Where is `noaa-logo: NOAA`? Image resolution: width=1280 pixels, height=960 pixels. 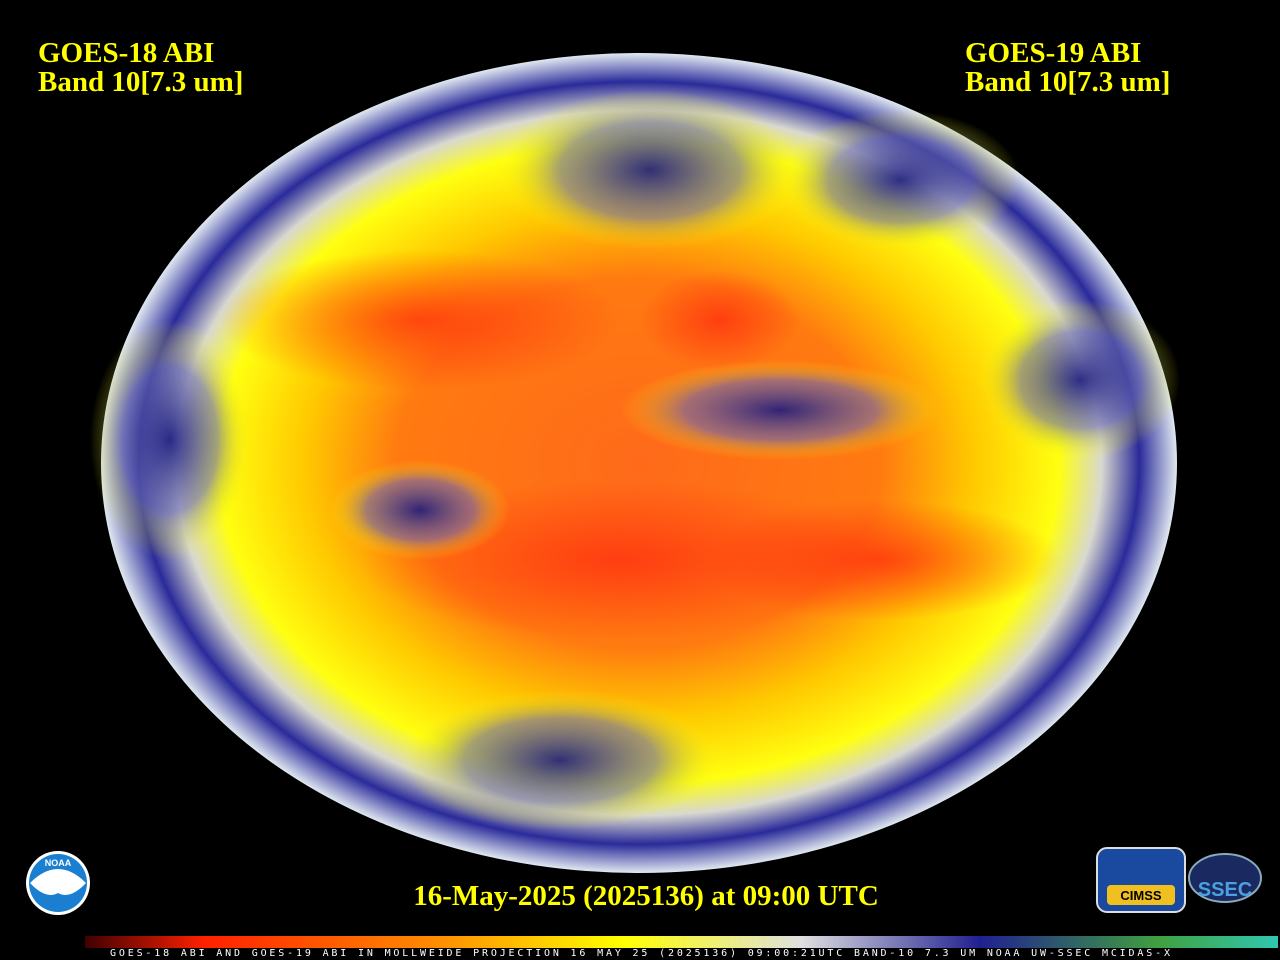
noaa-logo: NOAA is located at coordinates (58, 883).